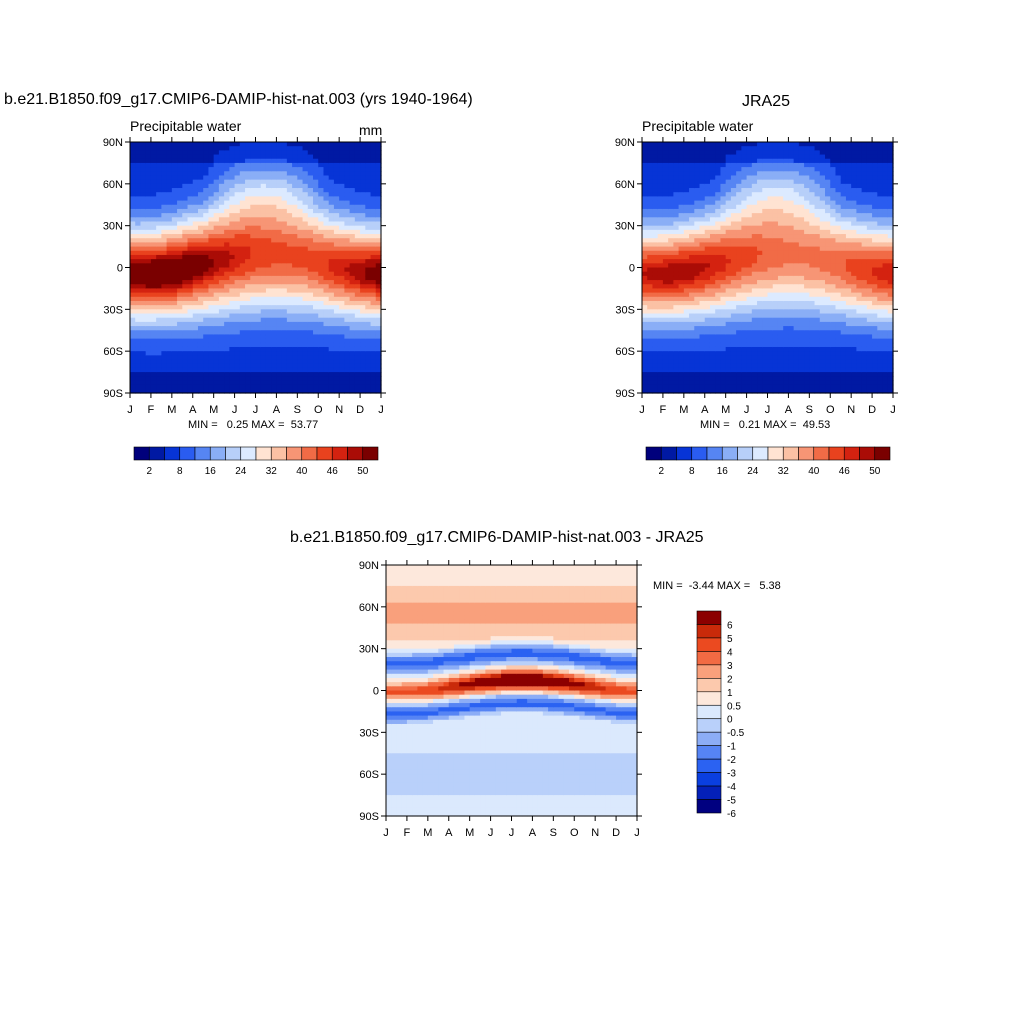 The width and height of the screenshot is (1024, 1024). Describe the element at coordinates (730, 639) in the screenshot. I see `panel3-colorbar-label: 5` at that location.